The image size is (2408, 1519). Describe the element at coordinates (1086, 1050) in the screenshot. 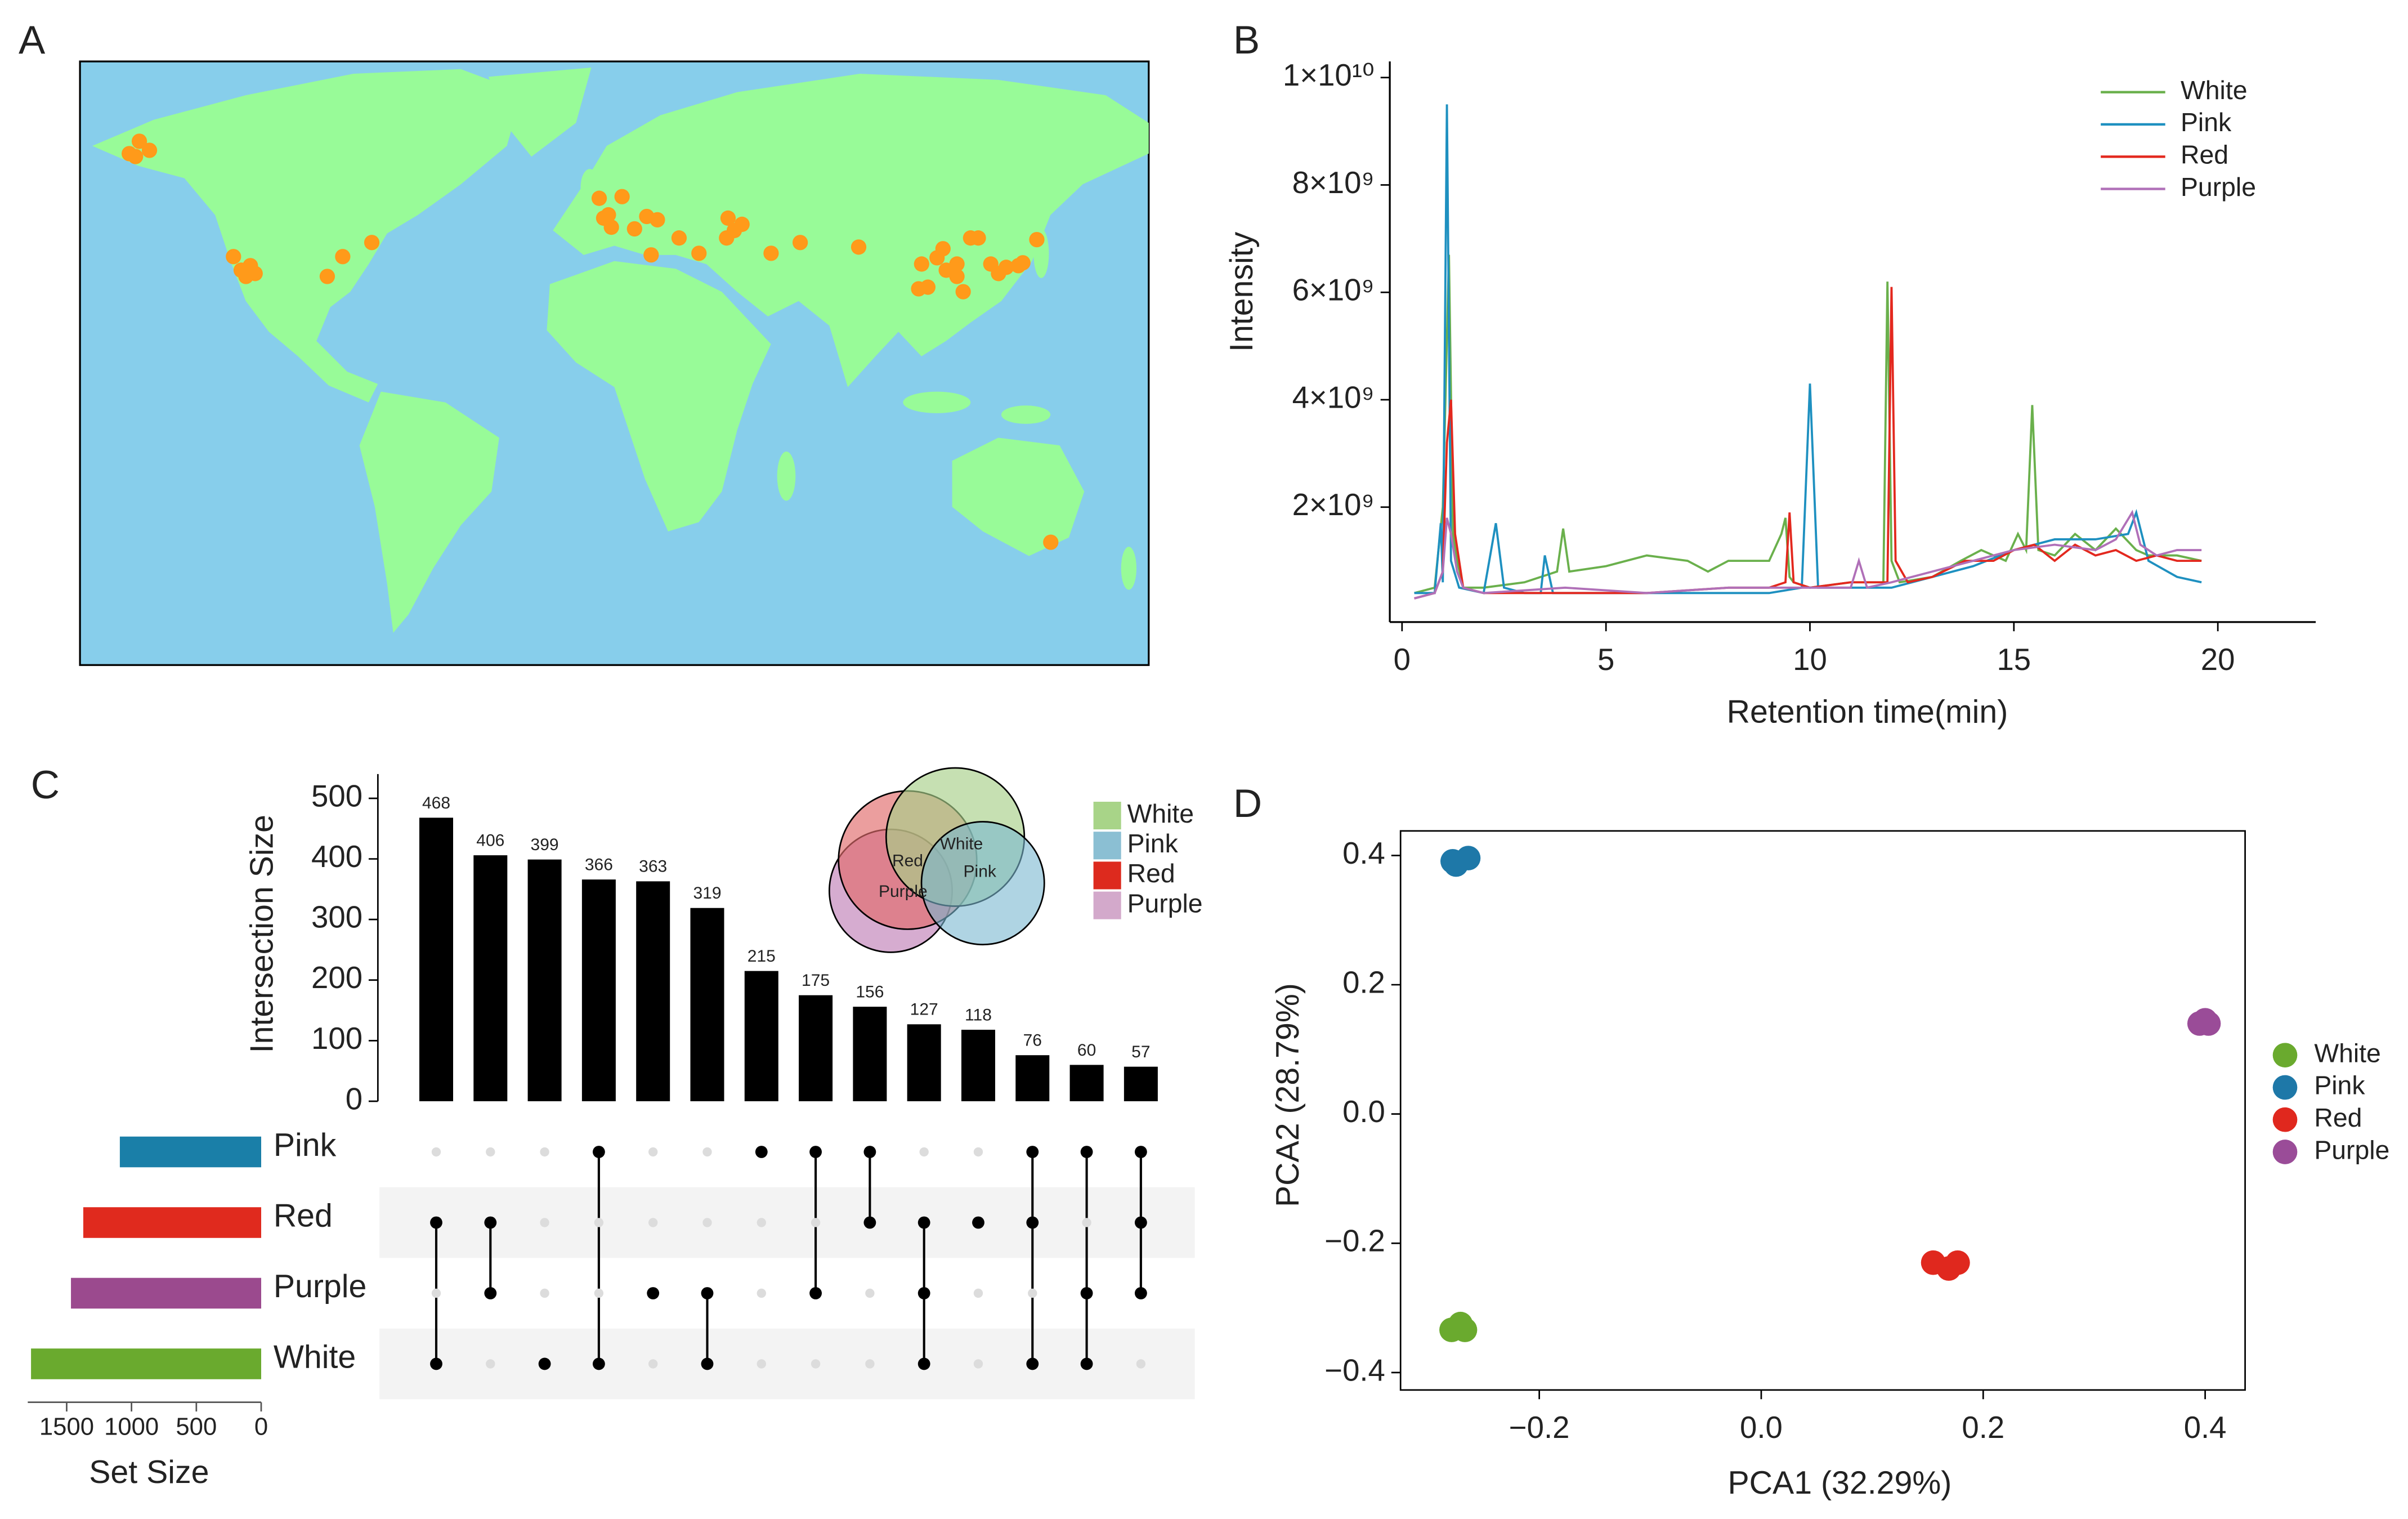

I see `bar-value-label: 60` at that location.